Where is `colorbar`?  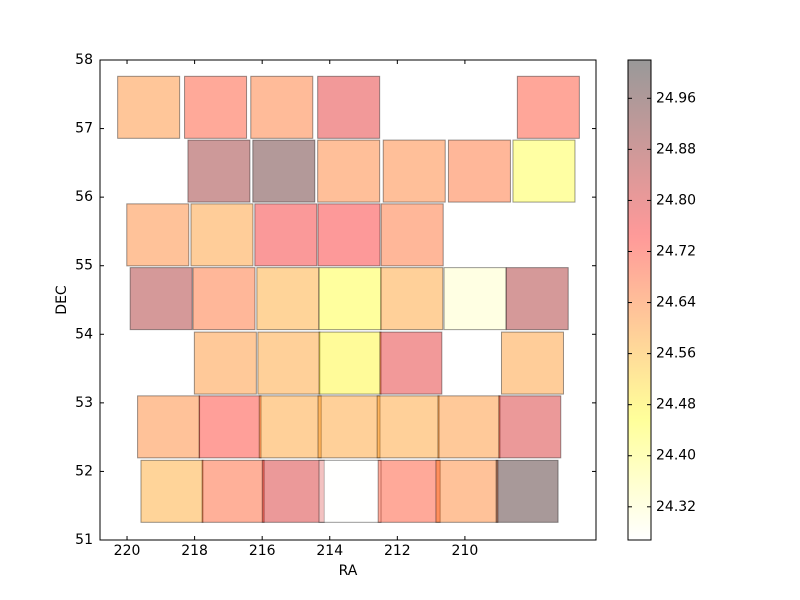
colorbar is located at coordinates (639, 300).